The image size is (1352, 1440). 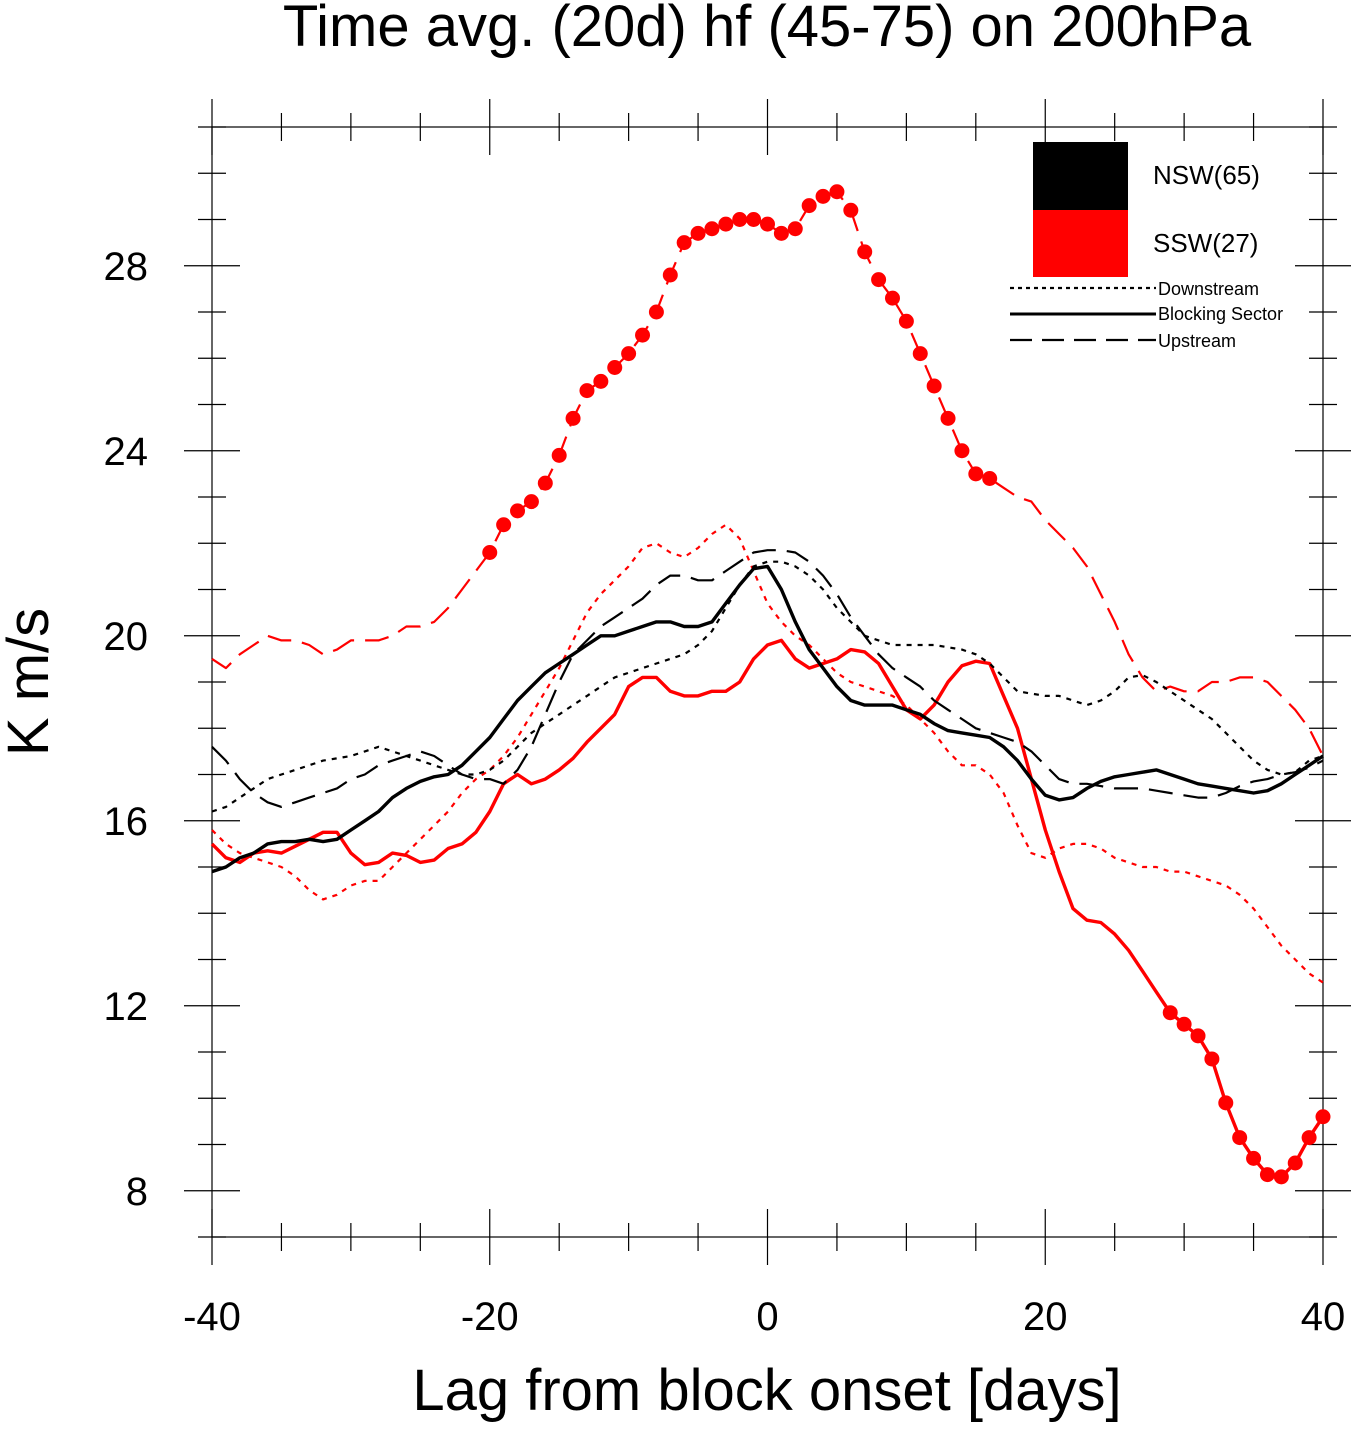 What do you see at coordinates (1205, 243) in the screenshot?
I see `legend-label-ssw: SSW(27)` at bounding box center [1205, 243].